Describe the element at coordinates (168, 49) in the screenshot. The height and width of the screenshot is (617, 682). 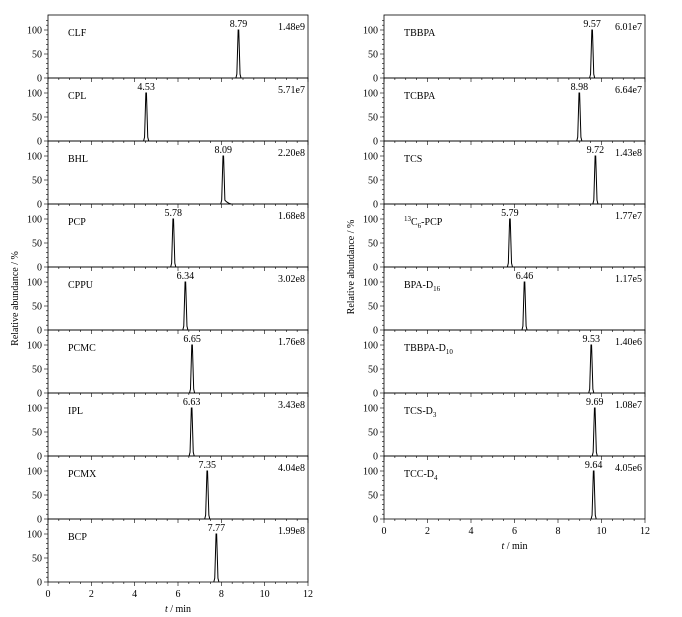
I see `panel: 0 50 100 8.79 1.48e9 CLF` at that location.